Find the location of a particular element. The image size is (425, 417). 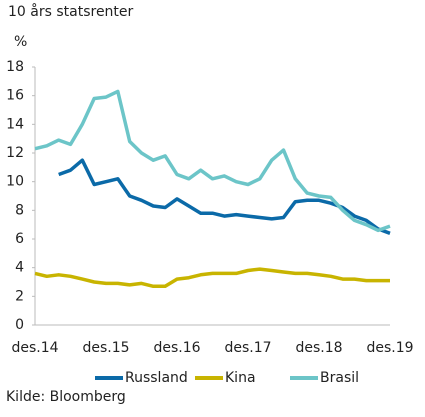

y-tick-label: 6 is located at coordinates (19, 239).